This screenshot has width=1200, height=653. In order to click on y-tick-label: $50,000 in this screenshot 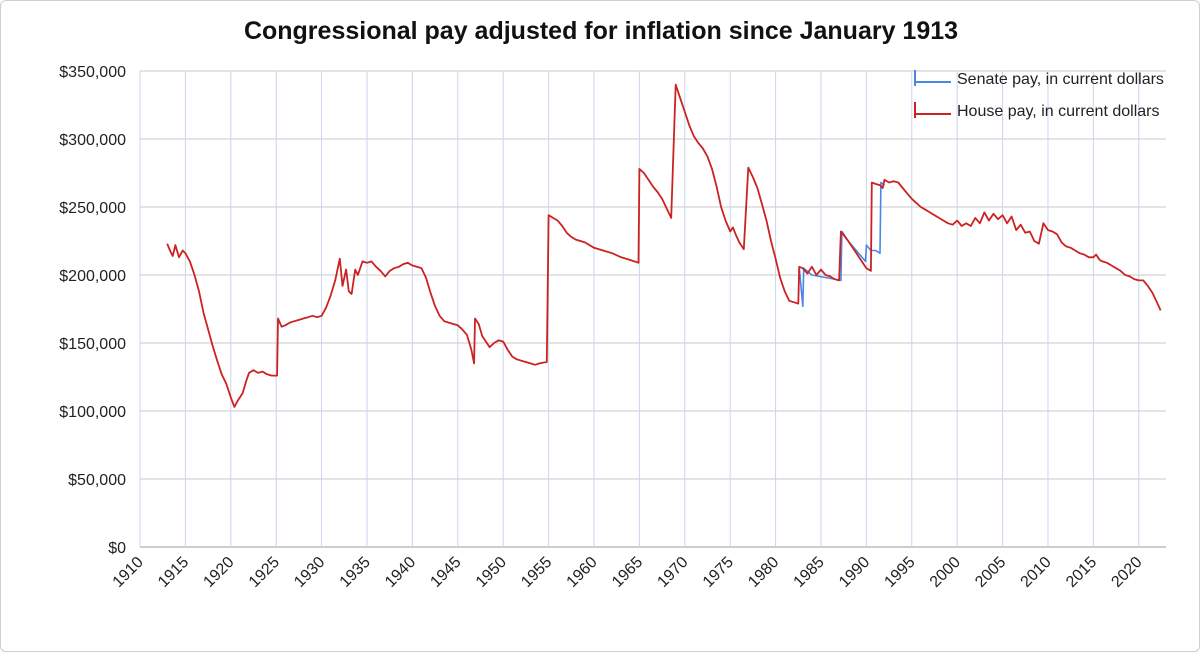, I will do `click(97, 480)`.